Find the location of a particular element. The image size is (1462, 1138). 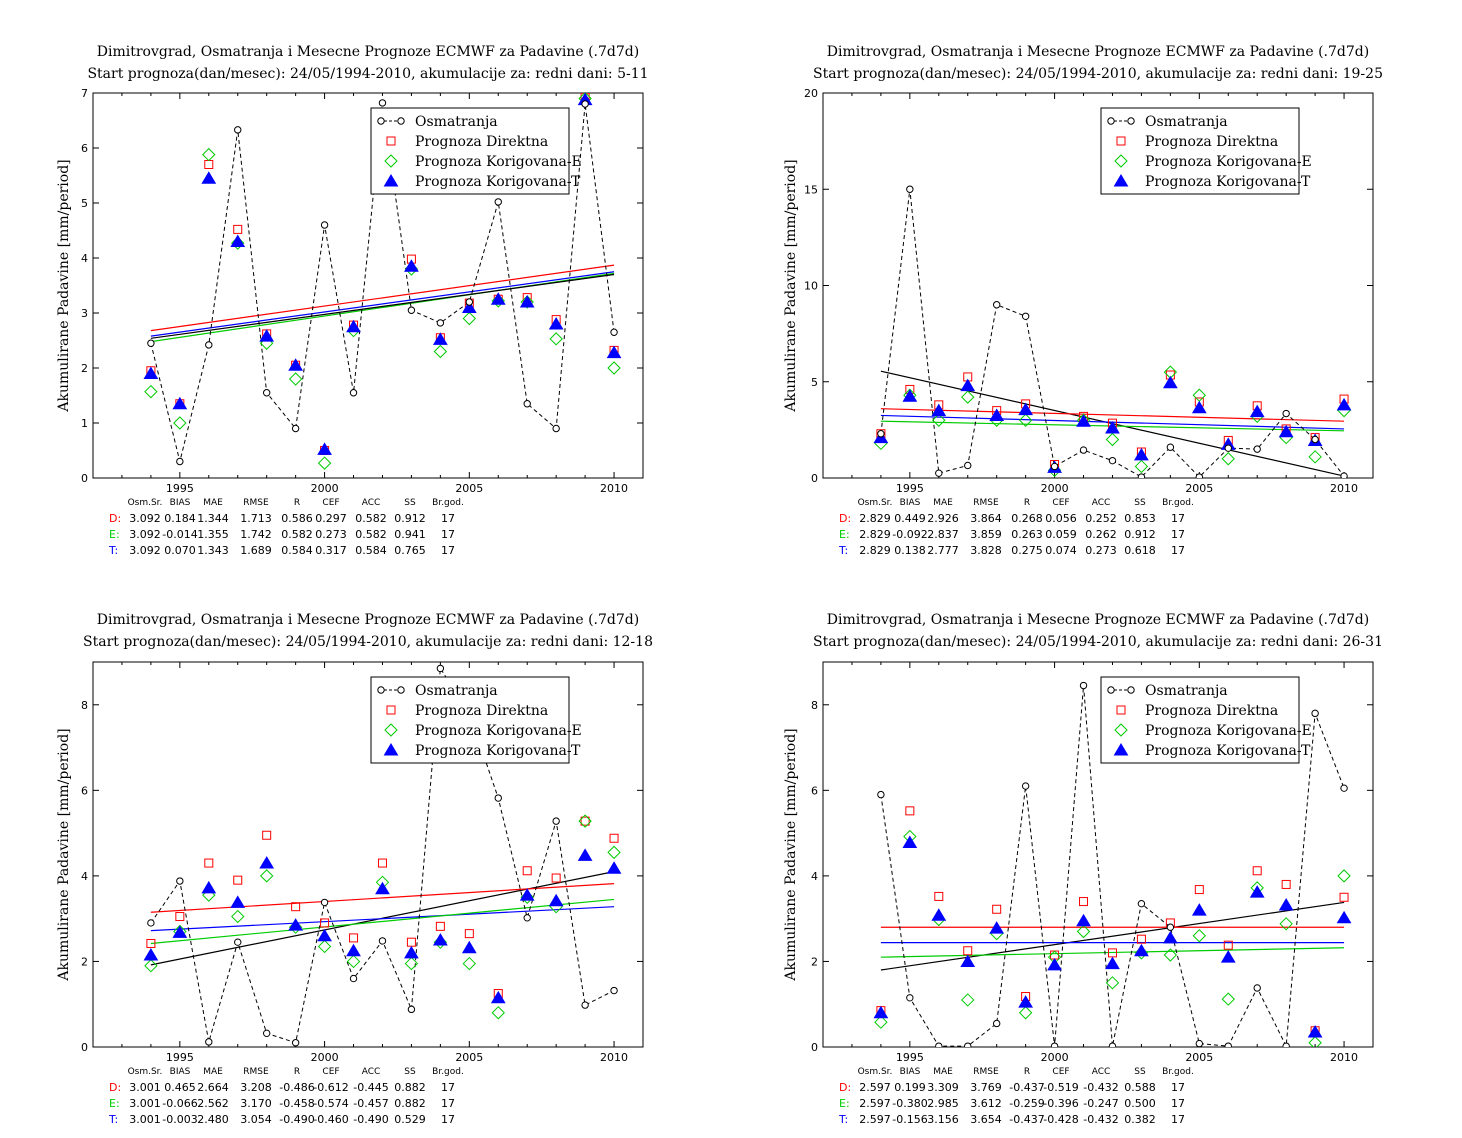

x-tick-label: 2005 is located at coordinates (469, 488).